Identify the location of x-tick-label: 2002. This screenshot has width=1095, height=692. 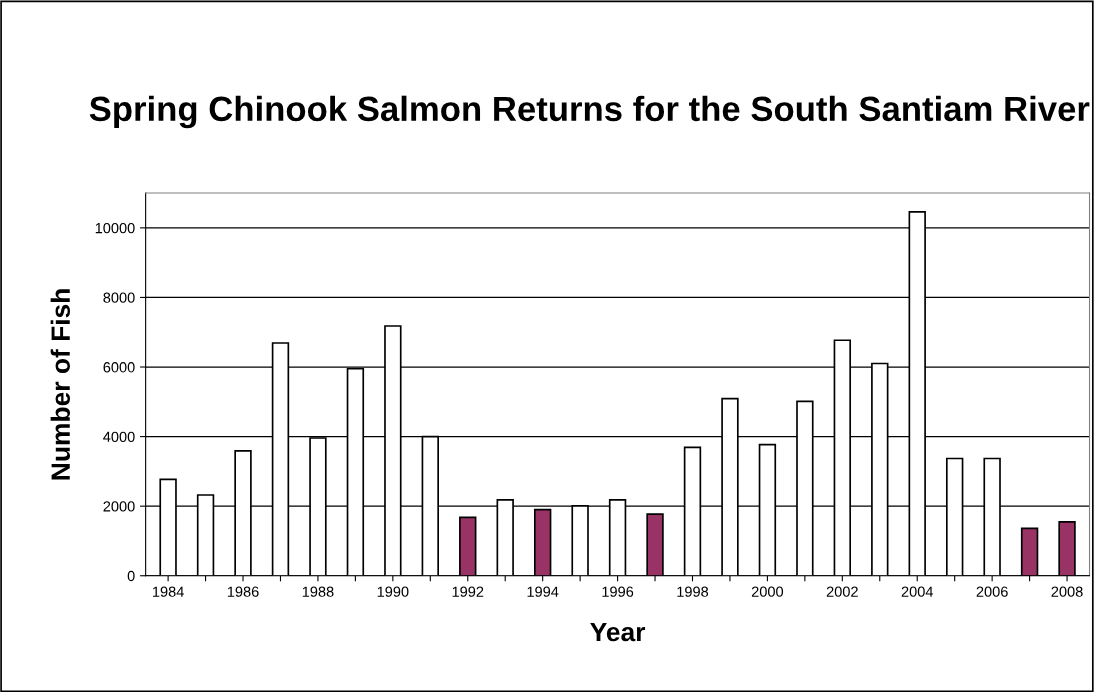
(842, 591).